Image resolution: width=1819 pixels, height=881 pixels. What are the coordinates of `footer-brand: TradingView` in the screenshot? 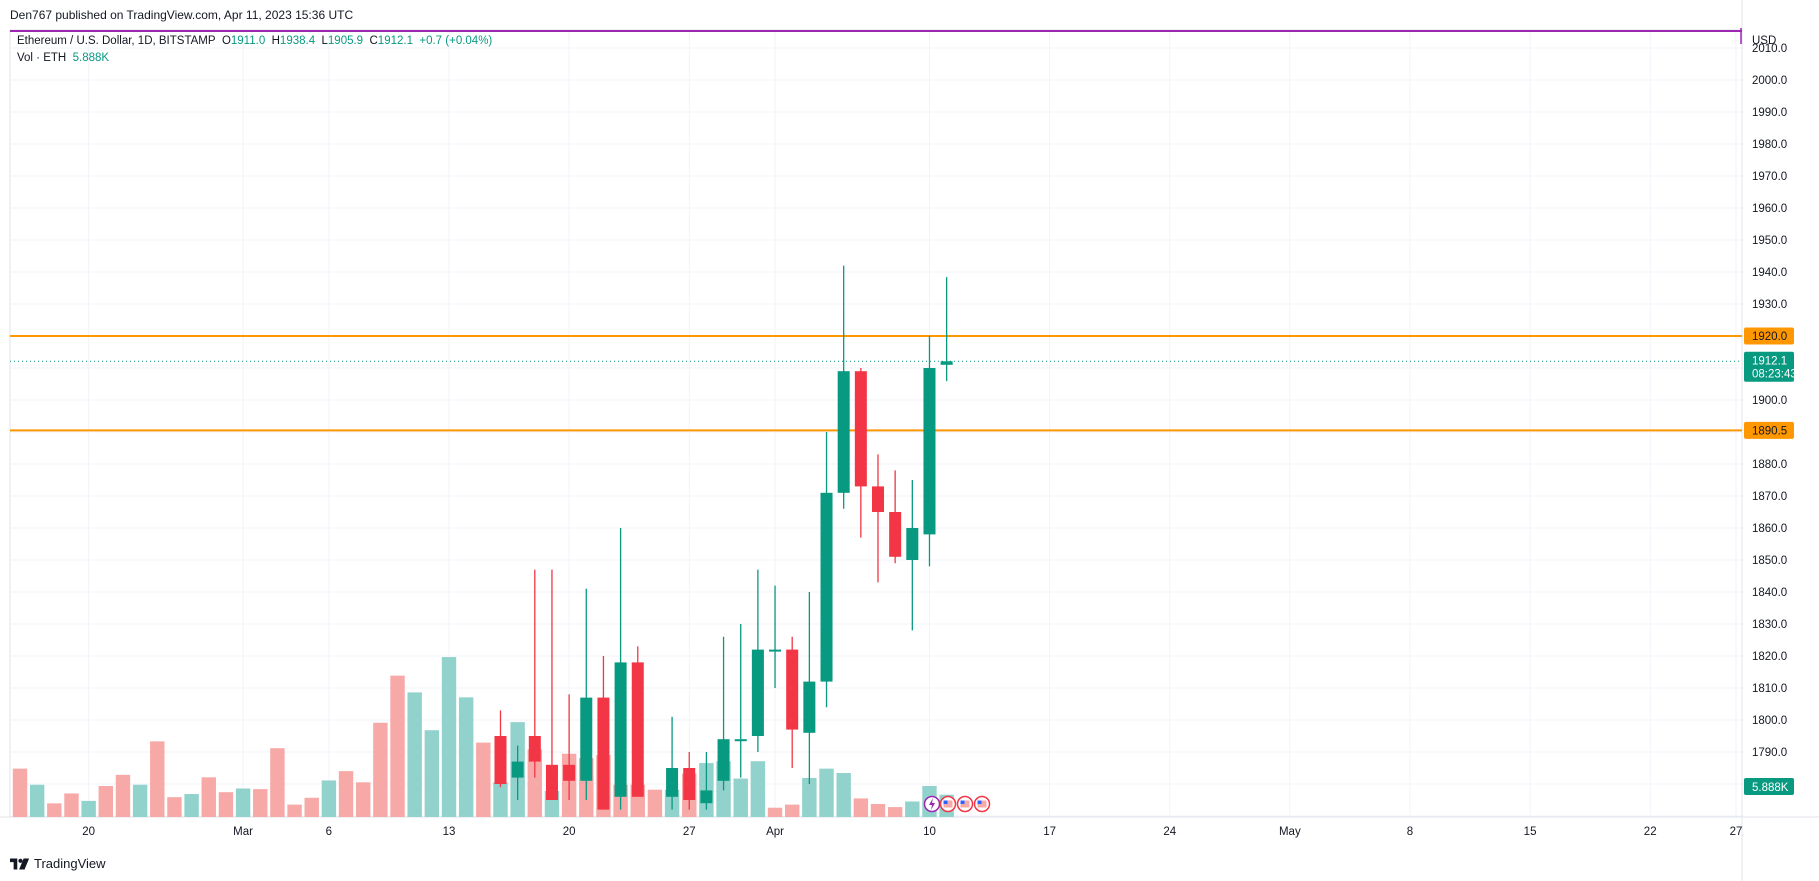 It's located at (58, 863).